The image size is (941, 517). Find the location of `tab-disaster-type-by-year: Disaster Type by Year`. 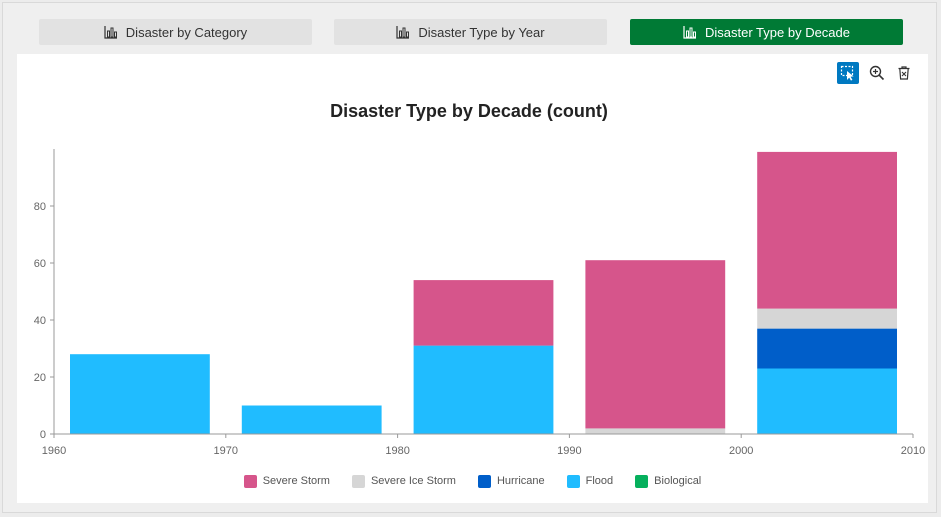

tab-disaster-type-by-year: Disaster Type by Year is located at coordinates (470, 32).